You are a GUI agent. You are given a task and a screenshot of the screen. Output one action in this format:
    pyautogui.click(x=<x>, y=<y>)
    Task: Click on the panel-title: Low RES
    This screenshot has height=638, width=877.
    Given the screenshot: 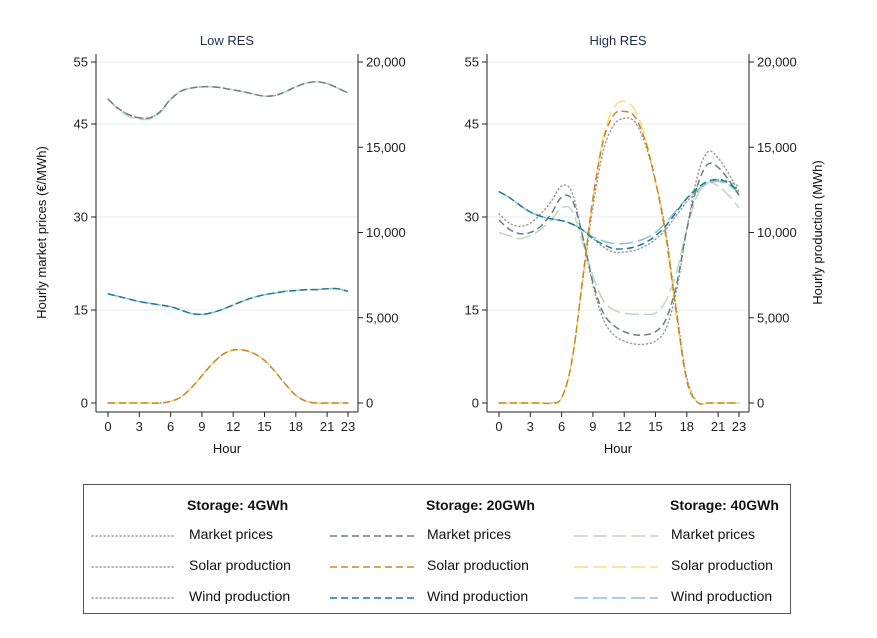 What is the action you would take?
    pyautogui.click(x=227, y=40)
    